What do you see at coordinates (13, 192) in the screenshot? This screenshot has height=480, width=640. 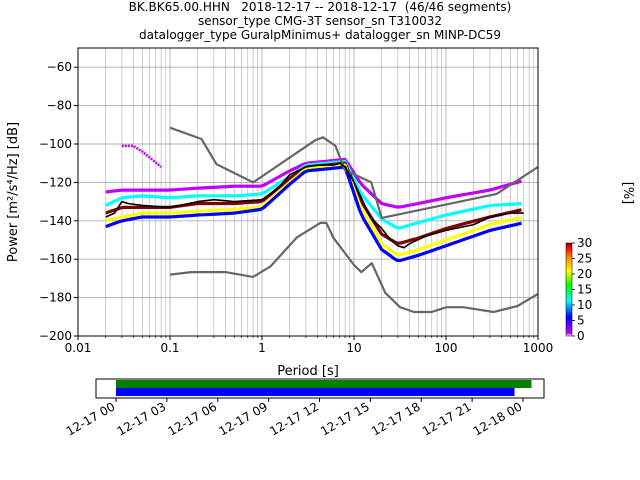 I see `y-axis-label: Power [m²/s⁴/Hz] [dB]` at bounding box center [13, 192].